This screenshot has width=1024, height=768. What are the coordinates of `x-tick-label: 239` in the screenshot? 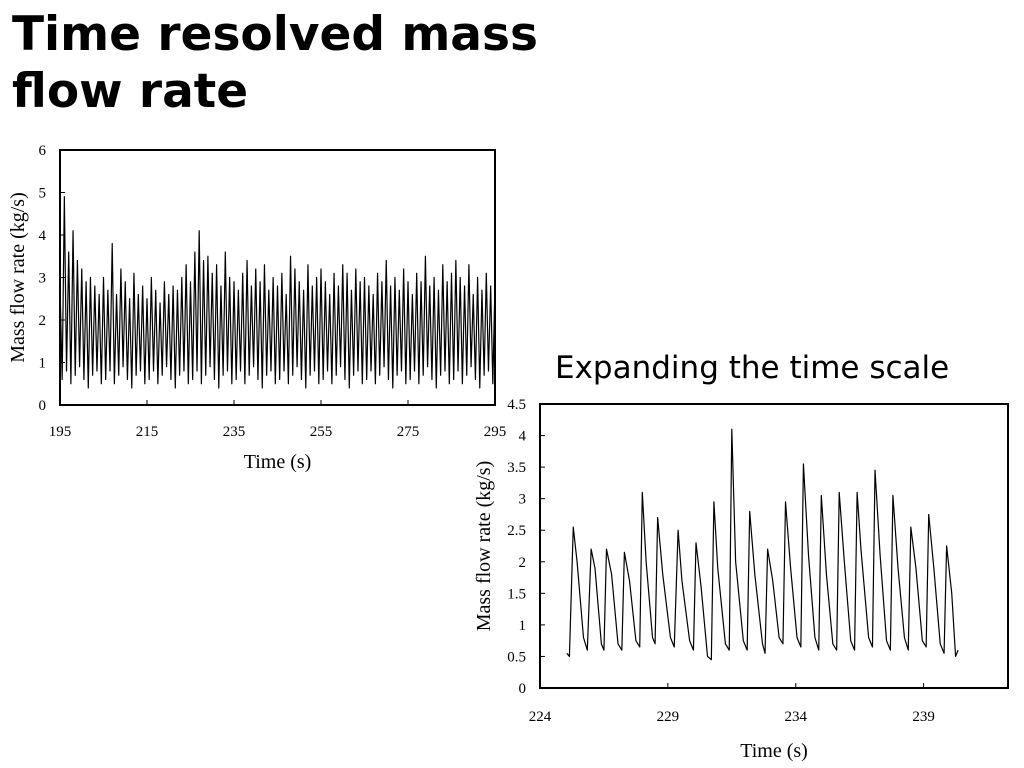 It's located at (923, 717).